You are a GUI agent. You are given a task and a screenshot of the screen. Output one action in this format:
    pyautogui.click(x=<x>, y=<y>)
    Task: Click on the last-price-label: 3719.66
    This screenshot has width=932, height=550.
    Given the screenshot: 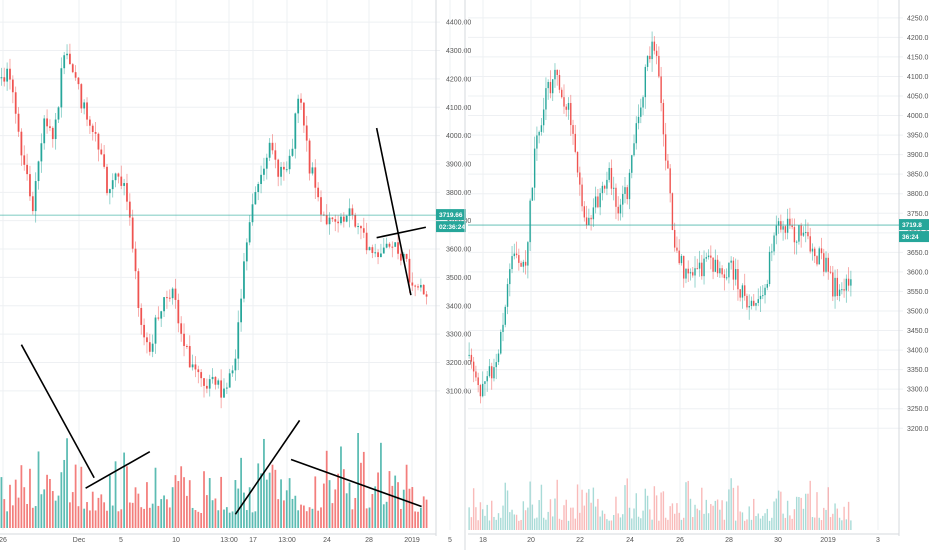 What is the action you would take?
    pyautogui.click(x=451, y=215)
    